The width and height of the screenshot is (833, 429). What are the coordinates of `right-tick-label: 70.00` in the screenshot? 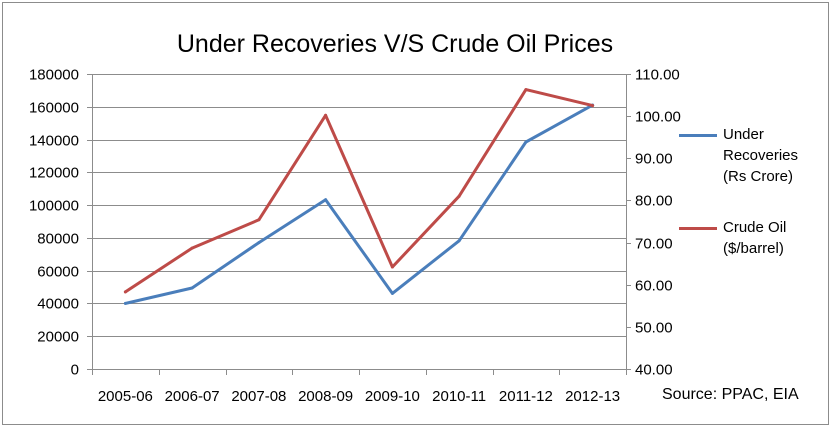 It's located at (654, 244).